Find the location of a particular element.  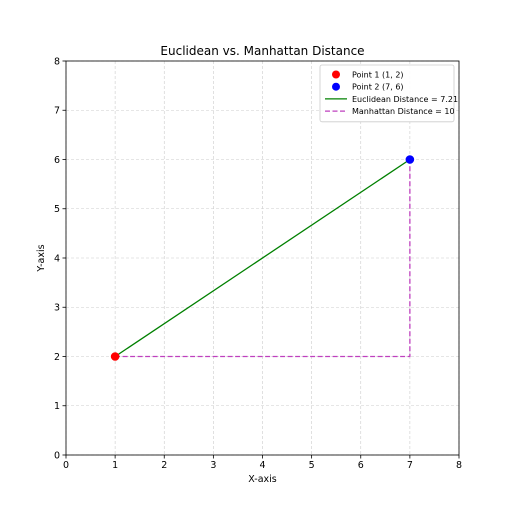

legend-label: Point 1 (1, 2) is located at coordinates (378, 74).